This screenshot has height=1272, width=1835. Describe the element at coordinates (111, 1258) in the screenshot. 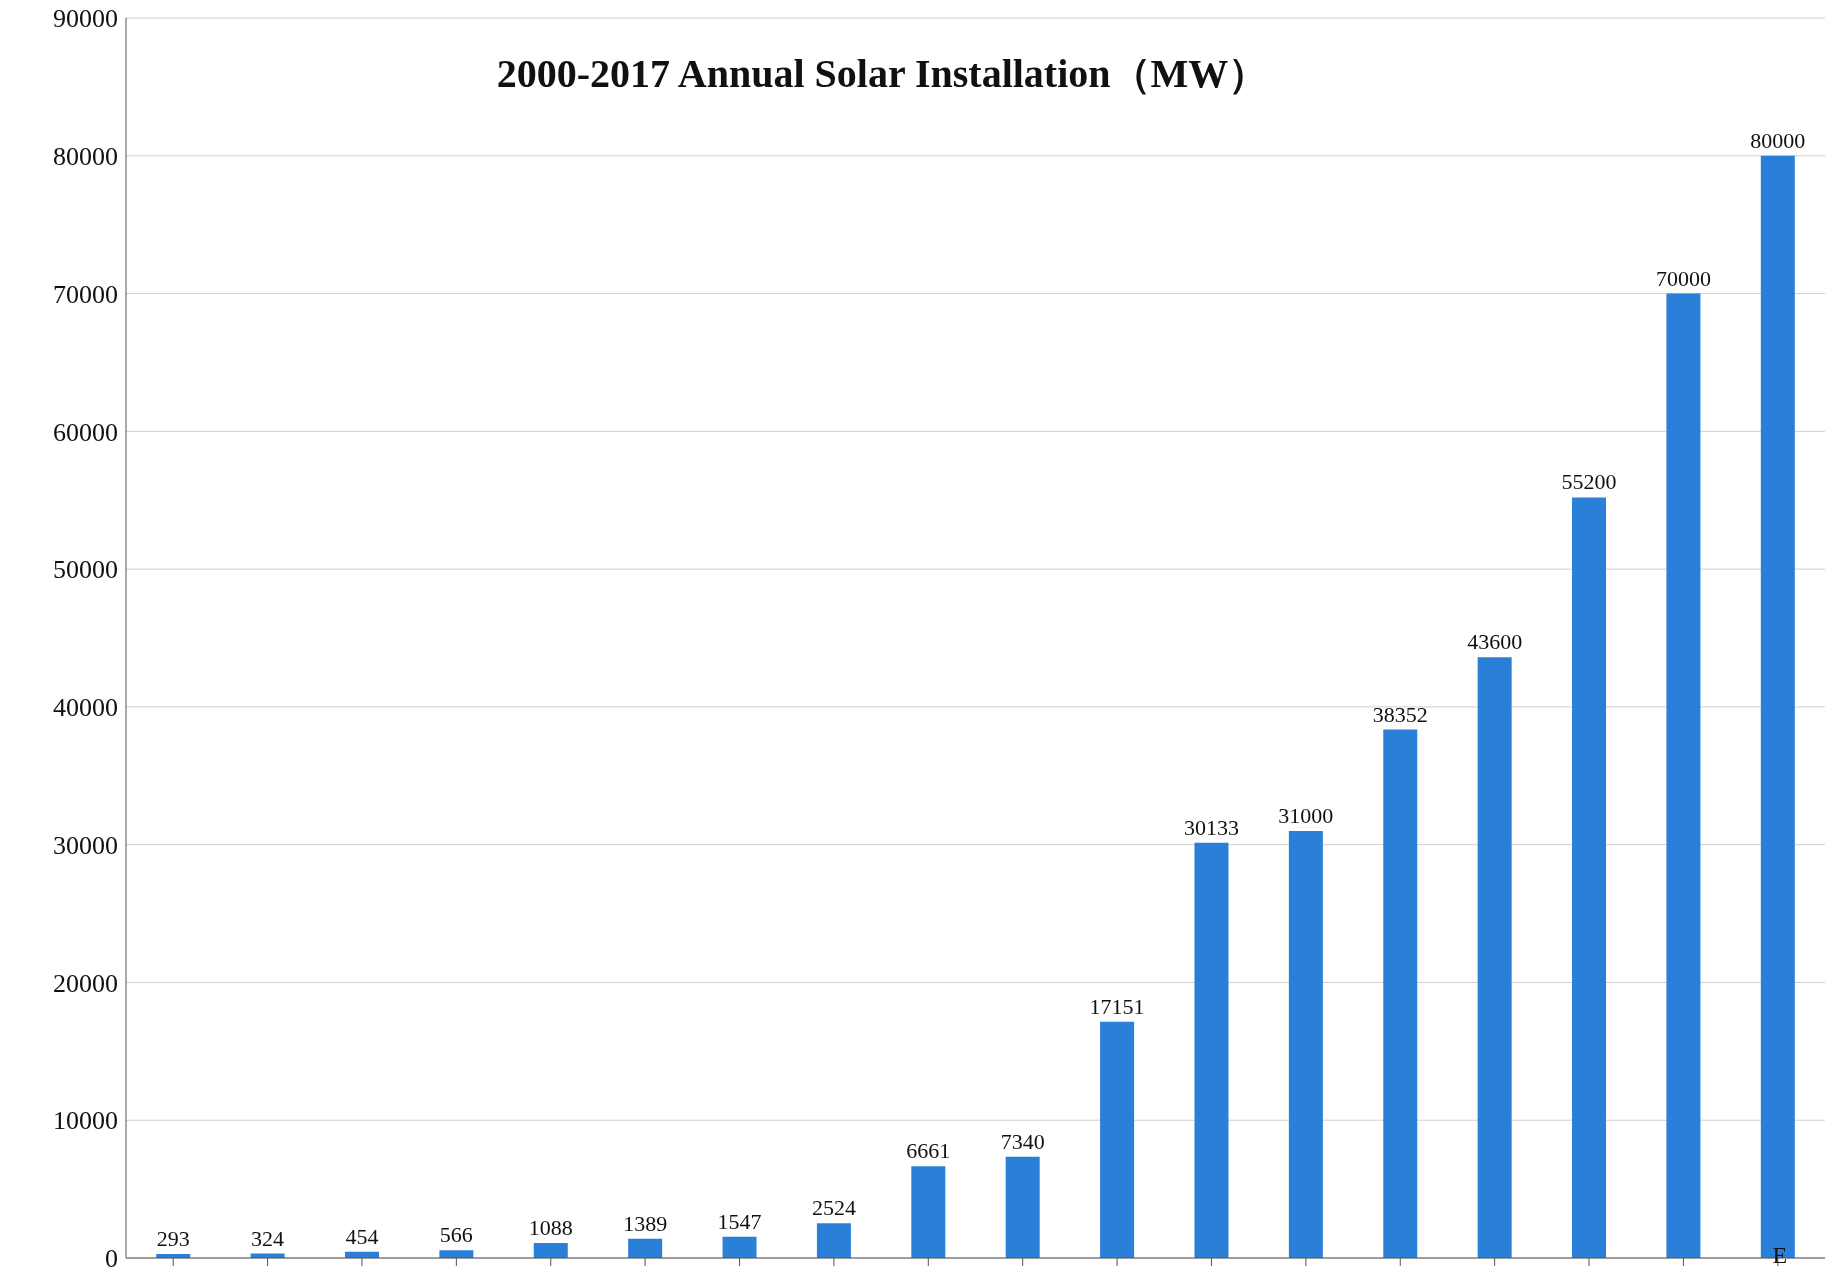

I see `y-tick-label: 0` at that location.